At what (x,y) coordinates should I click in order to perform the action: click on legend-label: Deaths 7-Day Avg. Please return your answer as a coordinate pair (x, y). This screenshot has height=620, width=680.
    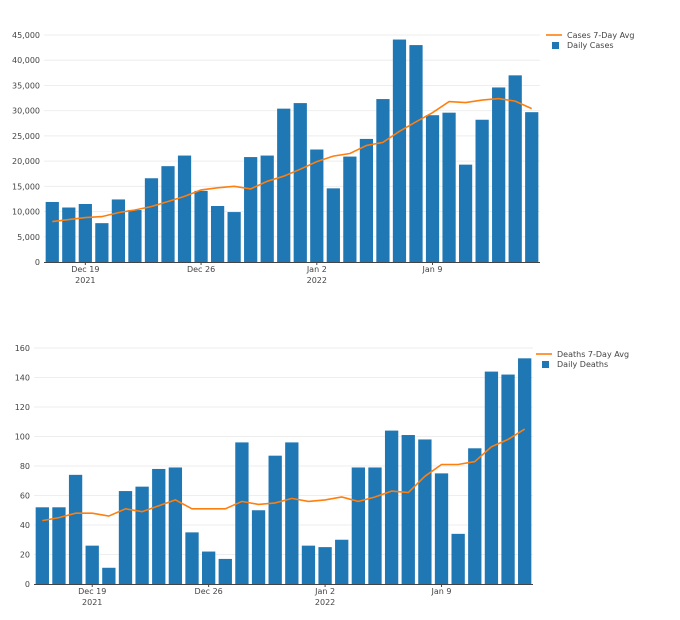
    Looking at the image, I should click on (593, 354).